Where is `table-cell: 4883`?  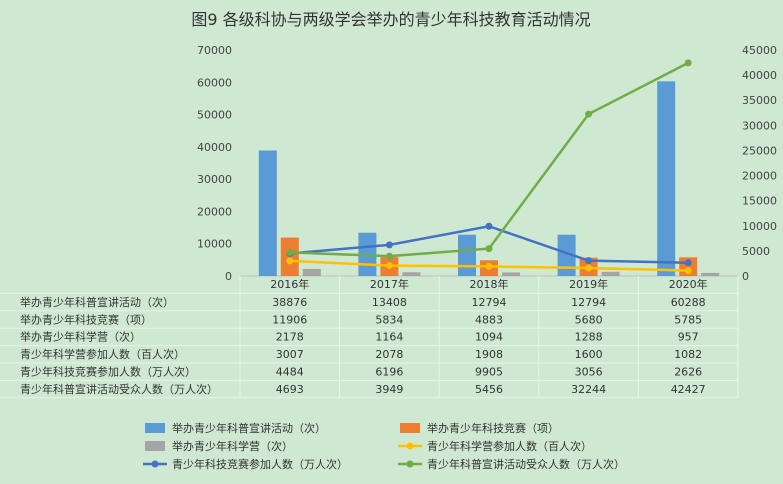 table-cell: 4883 is located at coordinates (489, 319).